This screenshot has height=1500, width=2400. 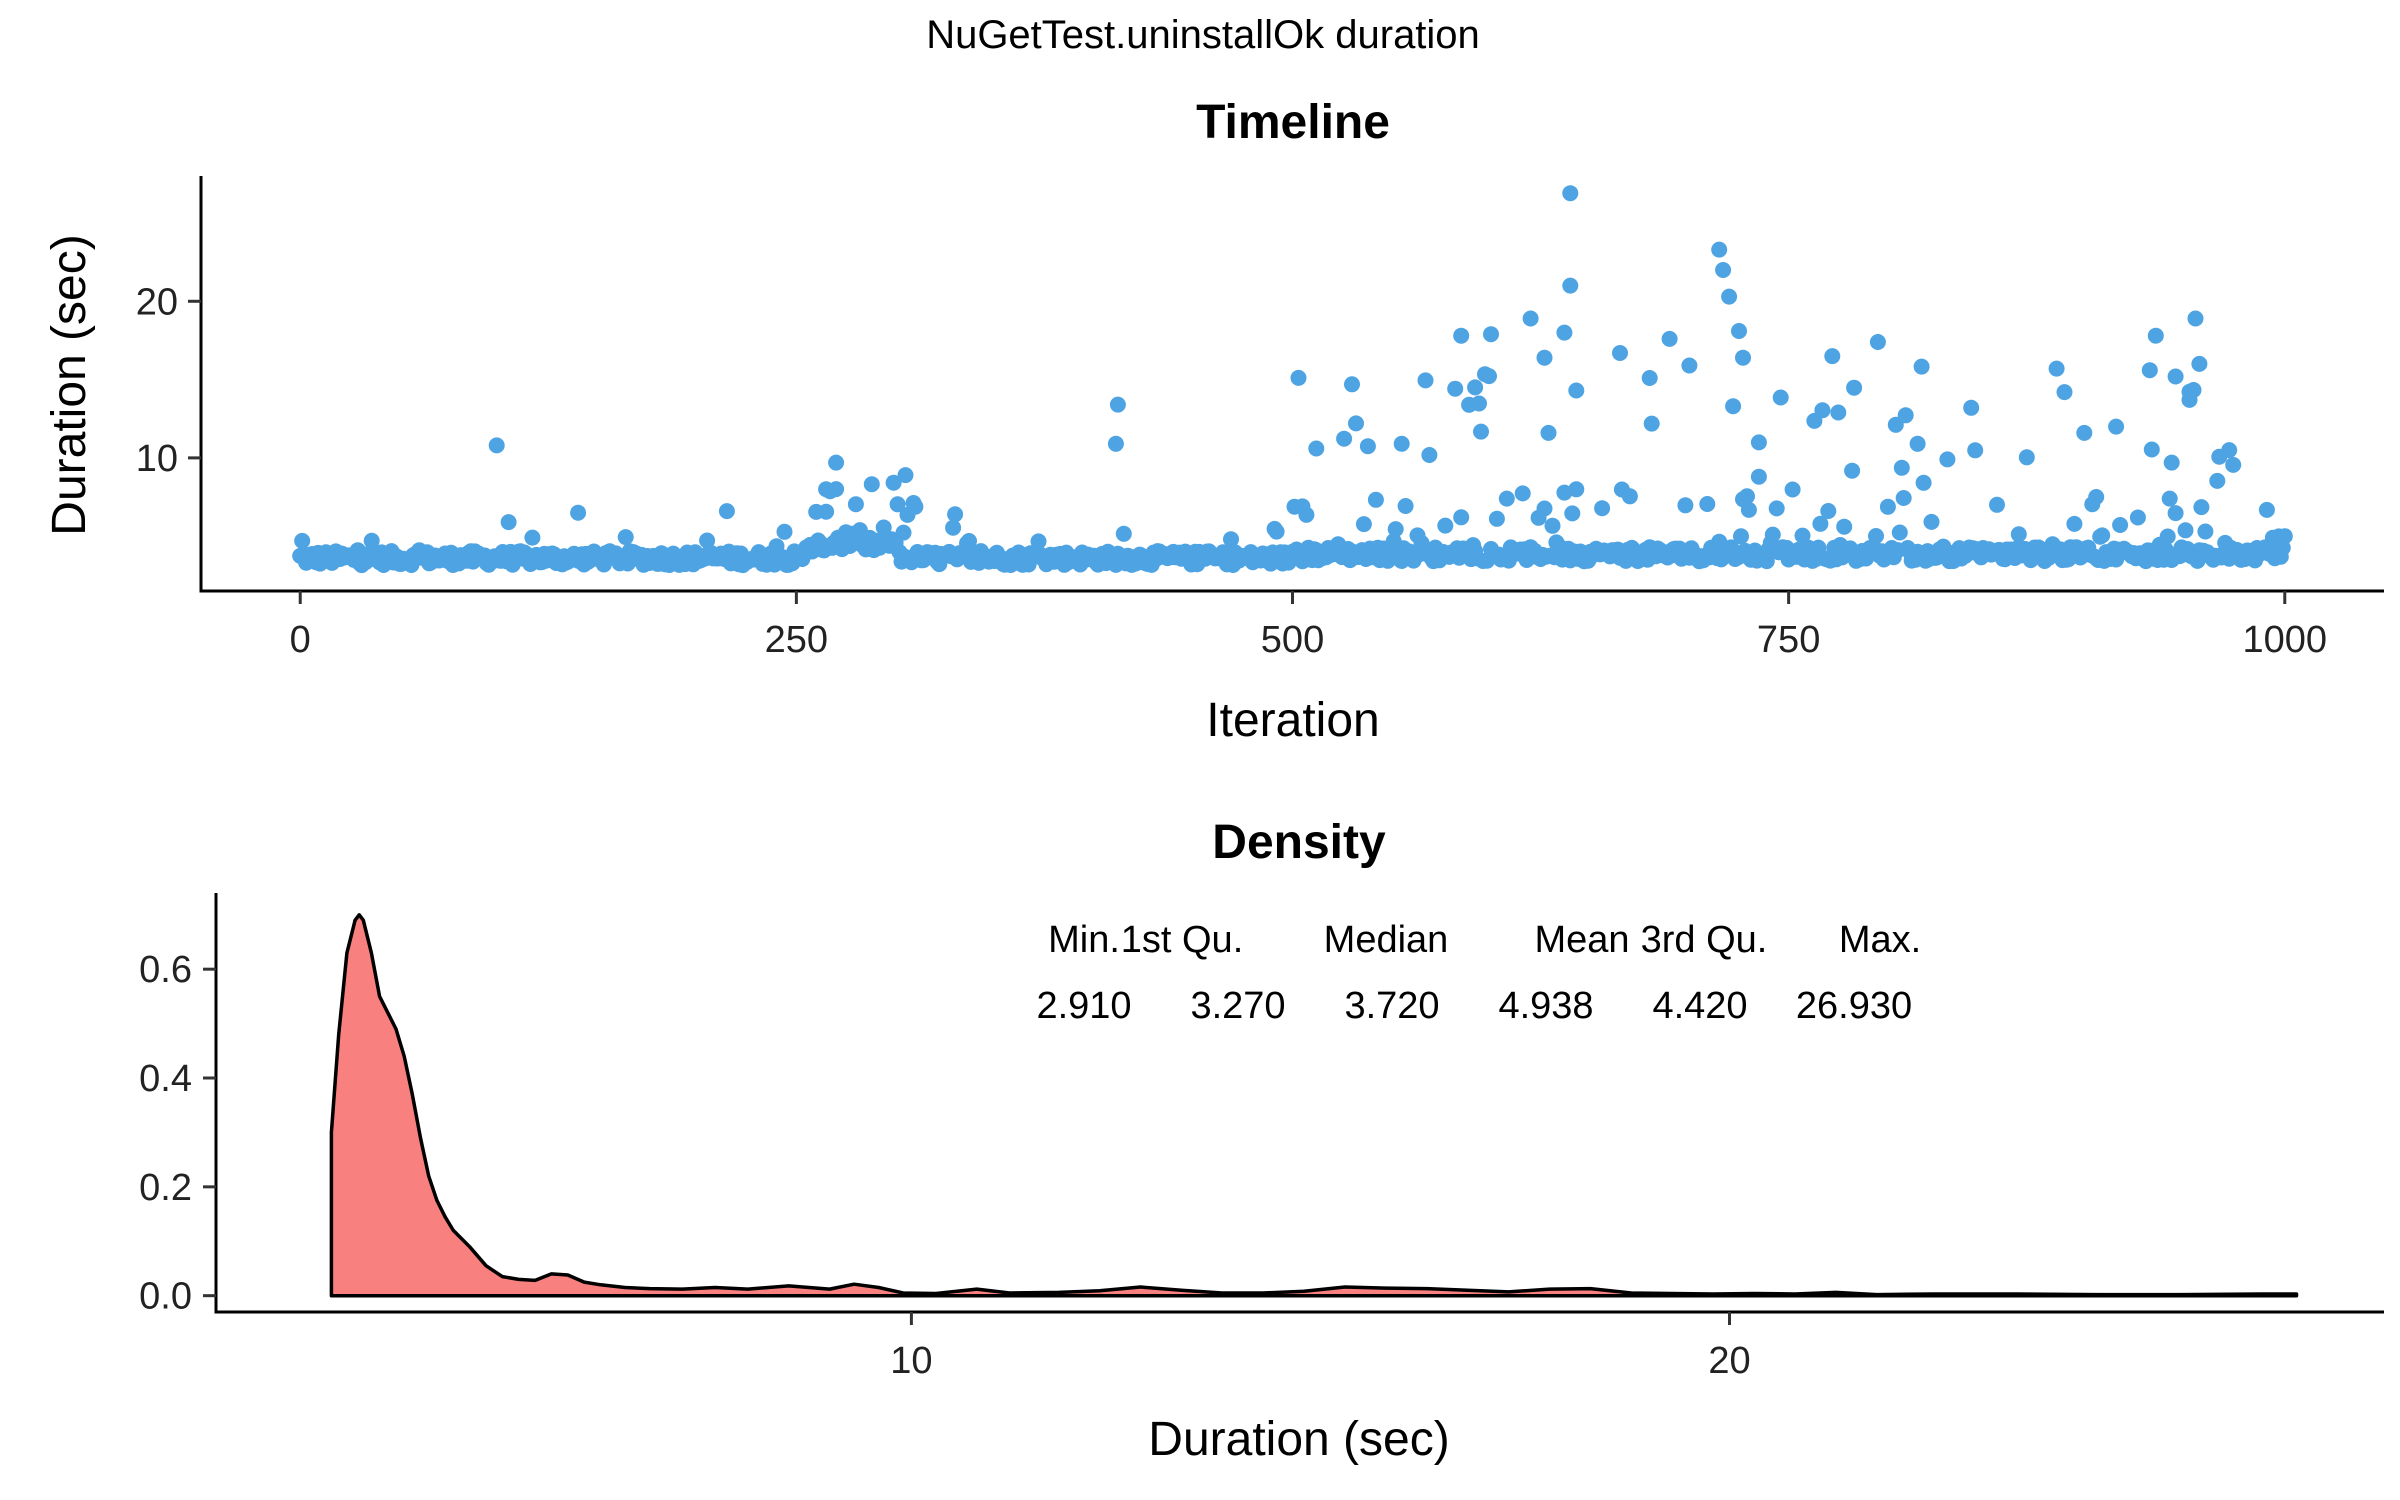 What do you see at coordinates (1391, 1006) in the screenshot?
I see `summary-value: 3.720` at bounding box center [1391, 1006].